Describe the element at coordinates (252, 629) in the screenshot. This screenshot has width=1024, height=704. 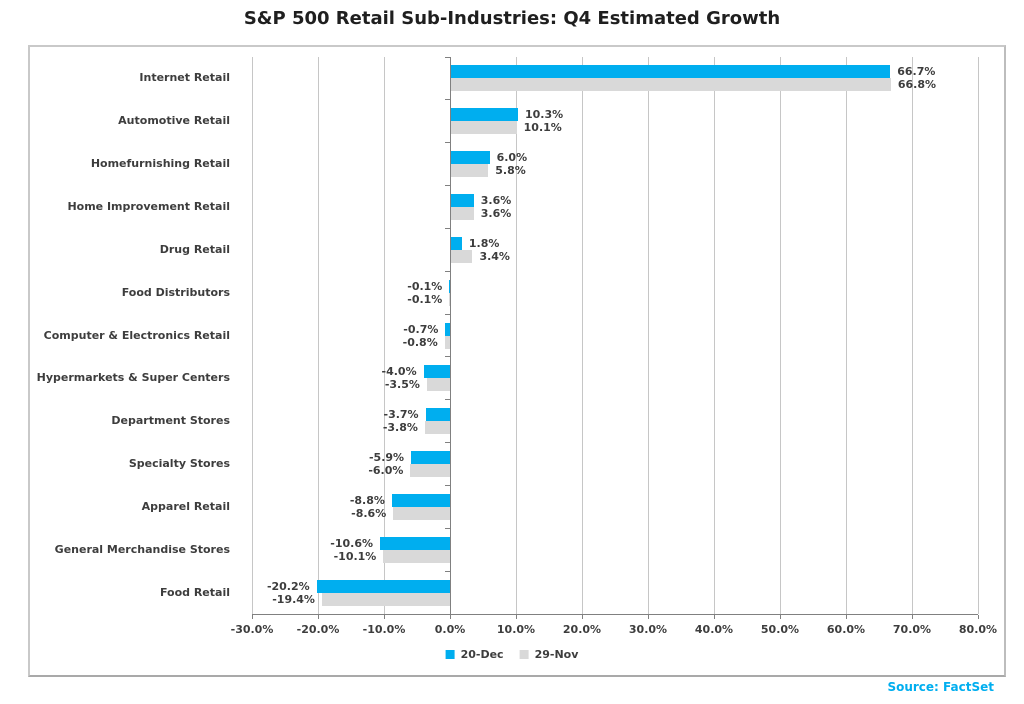
I see `x-tick-label: -30.0%` at that location.